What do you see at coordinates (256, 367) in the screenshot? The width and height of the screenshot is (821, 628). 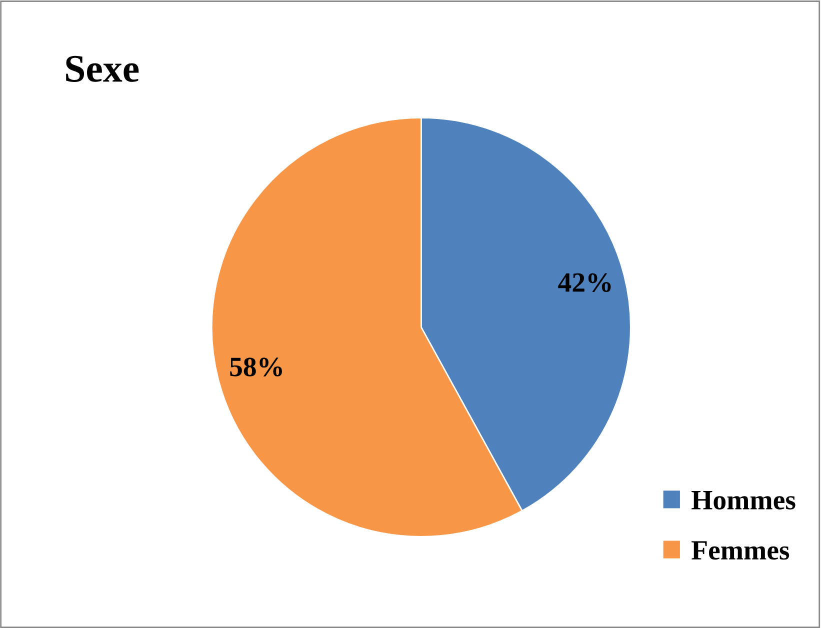 I see `data-label: 58%` at bounding box center [256, 367].